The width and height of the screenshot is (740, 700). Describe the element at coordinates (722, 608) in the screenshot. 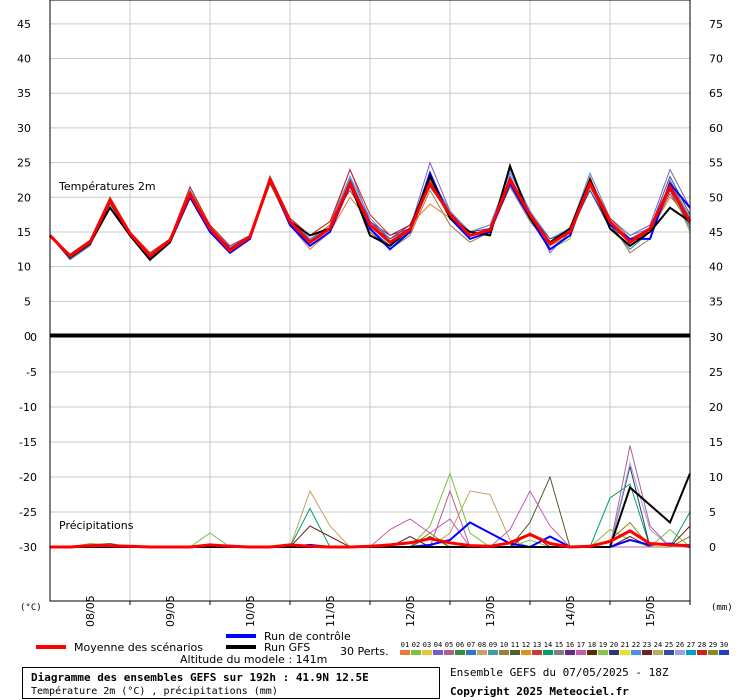

I see `precipitation-unit-label: (mm)` at that location.